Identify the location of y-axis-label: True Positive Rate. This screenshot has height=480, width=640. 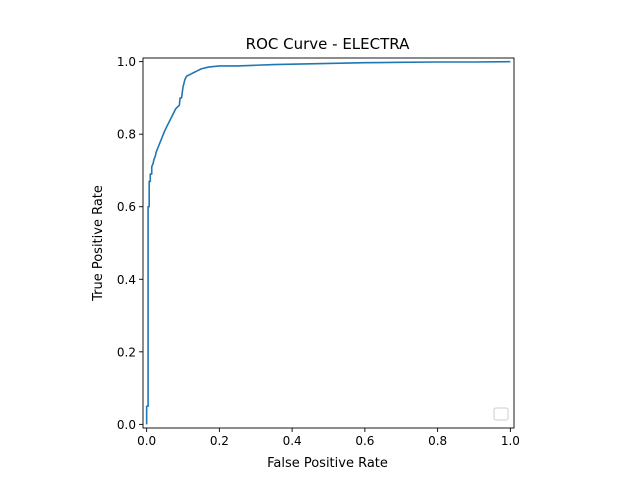
(98, 243).